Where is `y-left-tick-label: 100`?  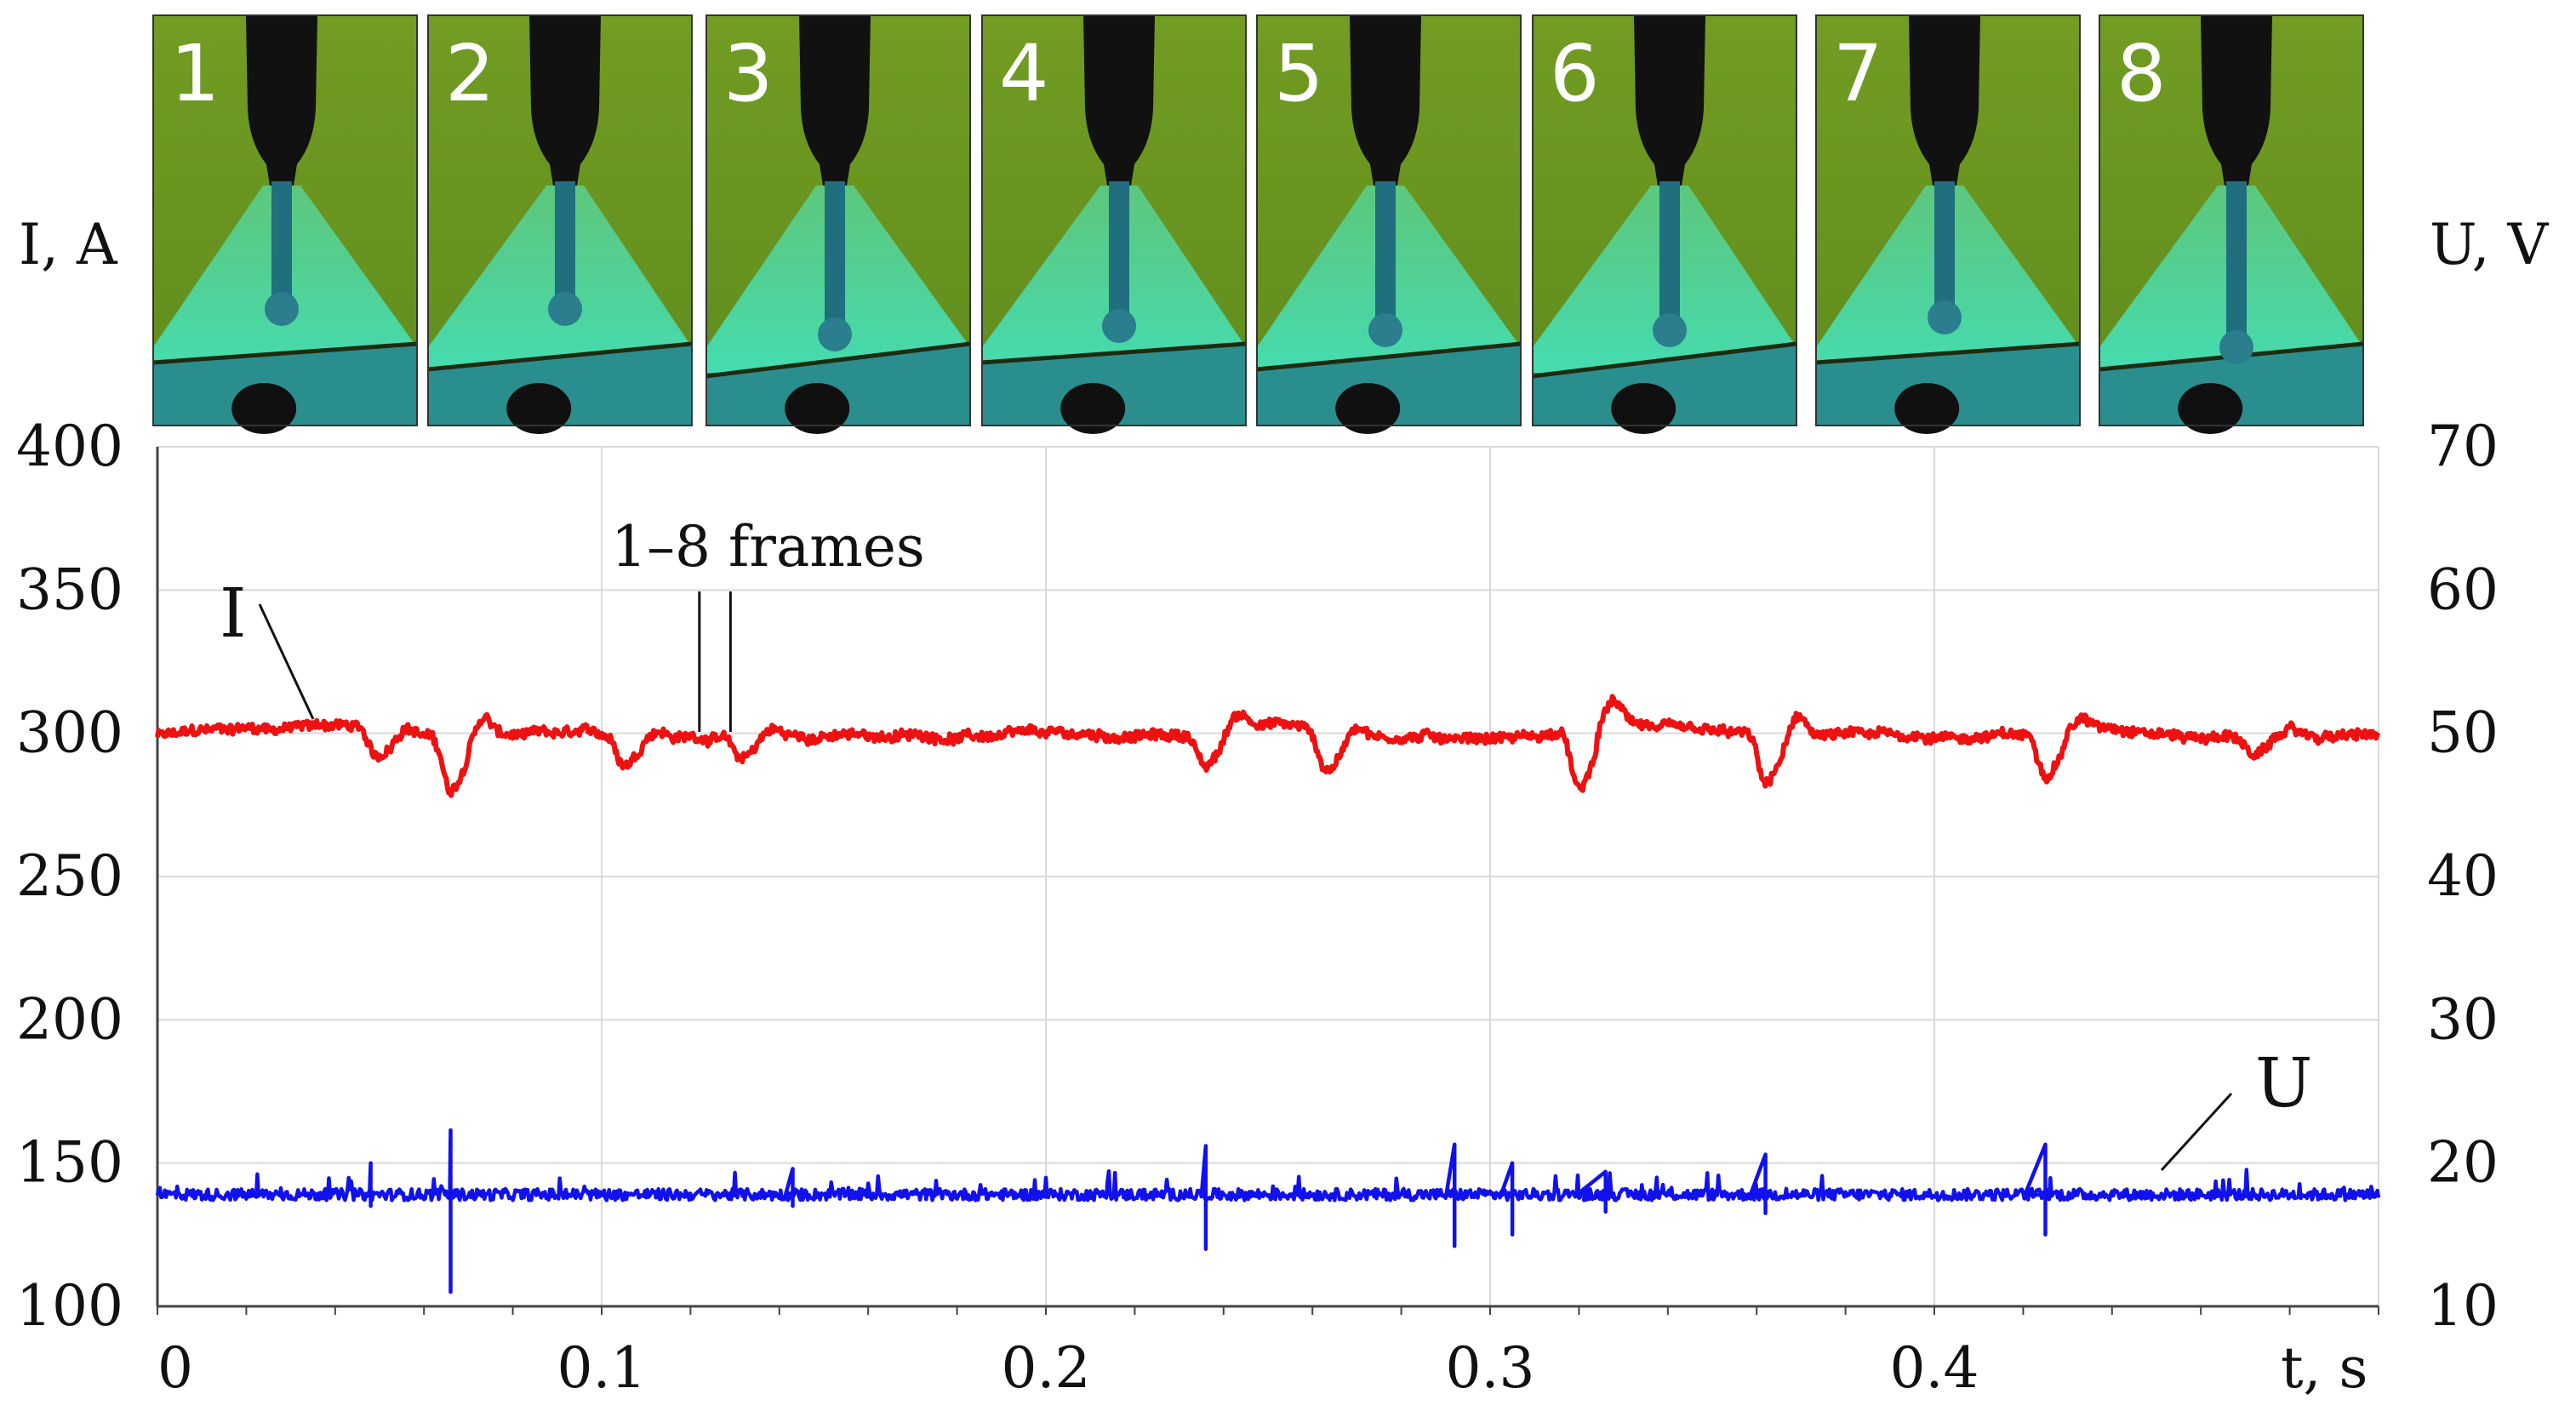 y-left-tick-label: 100 is located at coordinates (69, 1306).